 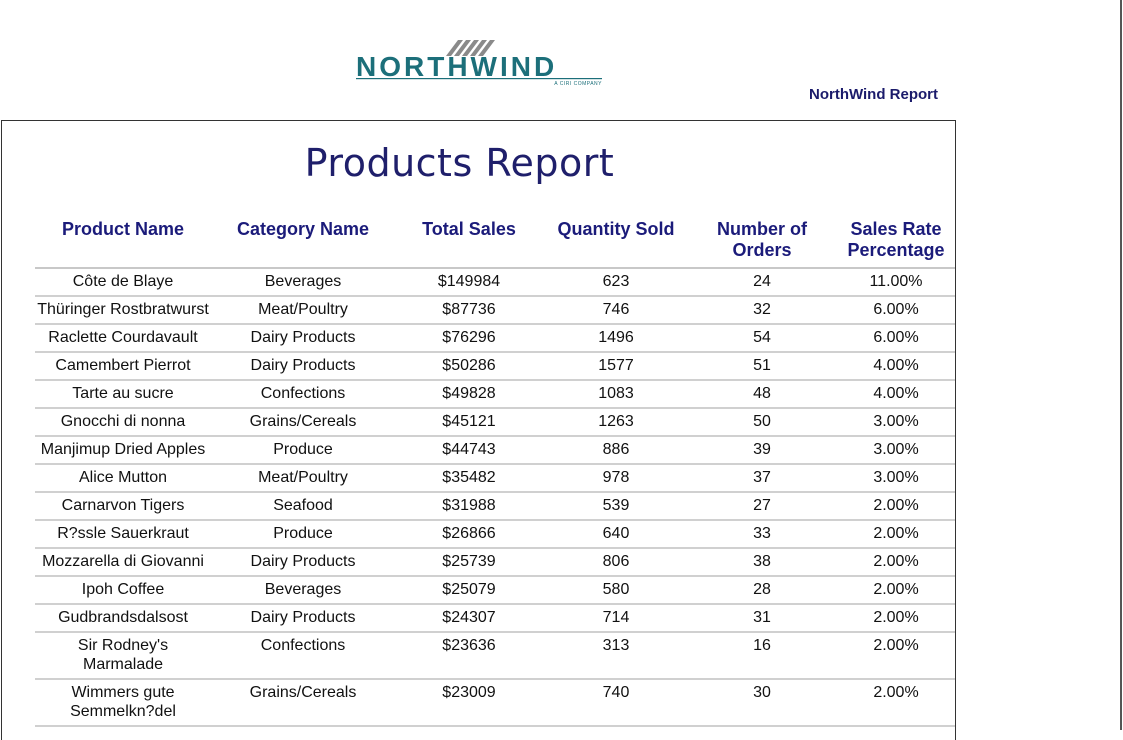 What do you see at coordinates (469, 282) in the screenshot?
I see `total-sales-cell: $149984` at bounding box center [469, 282].